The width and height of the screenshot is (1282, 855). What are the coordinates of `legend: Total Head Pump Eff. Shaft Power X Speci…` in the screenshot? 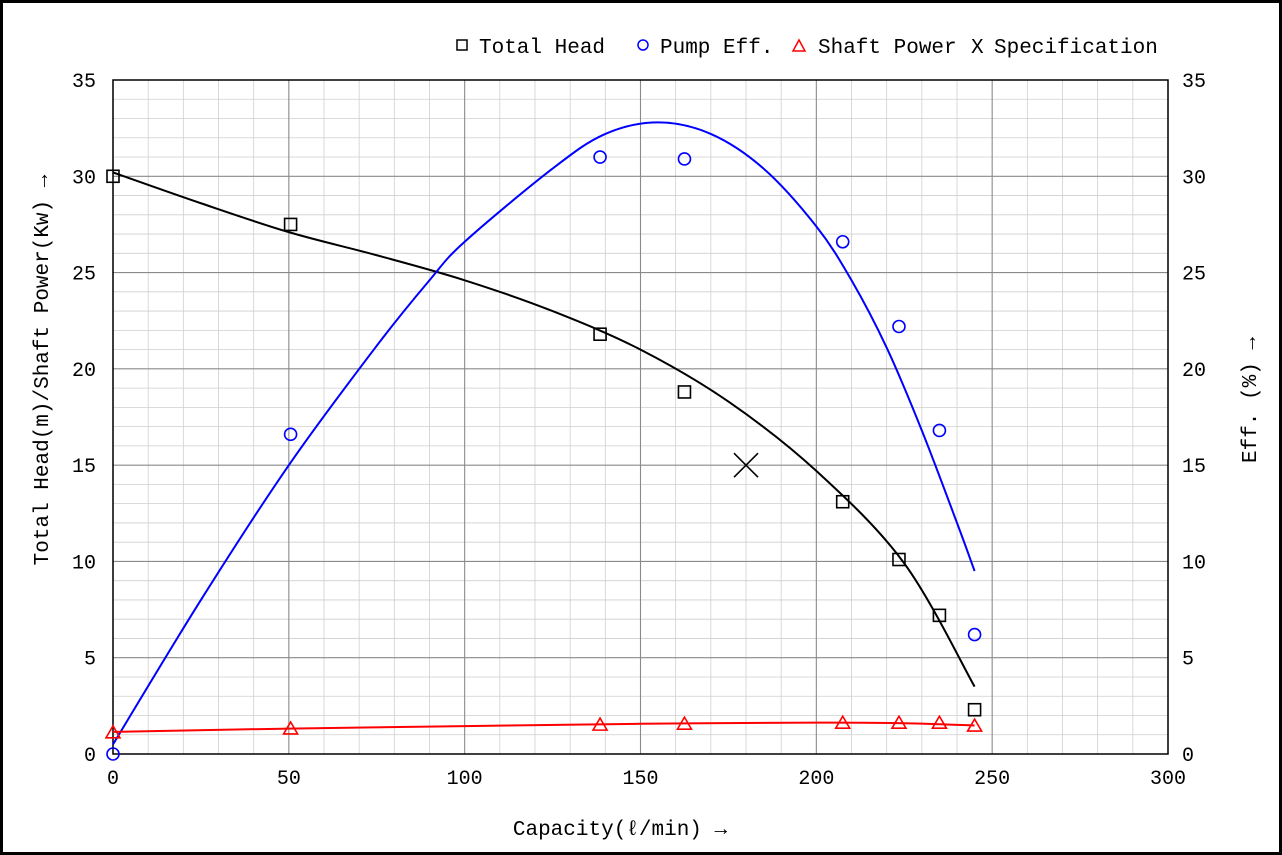 It's located at (807, 48).